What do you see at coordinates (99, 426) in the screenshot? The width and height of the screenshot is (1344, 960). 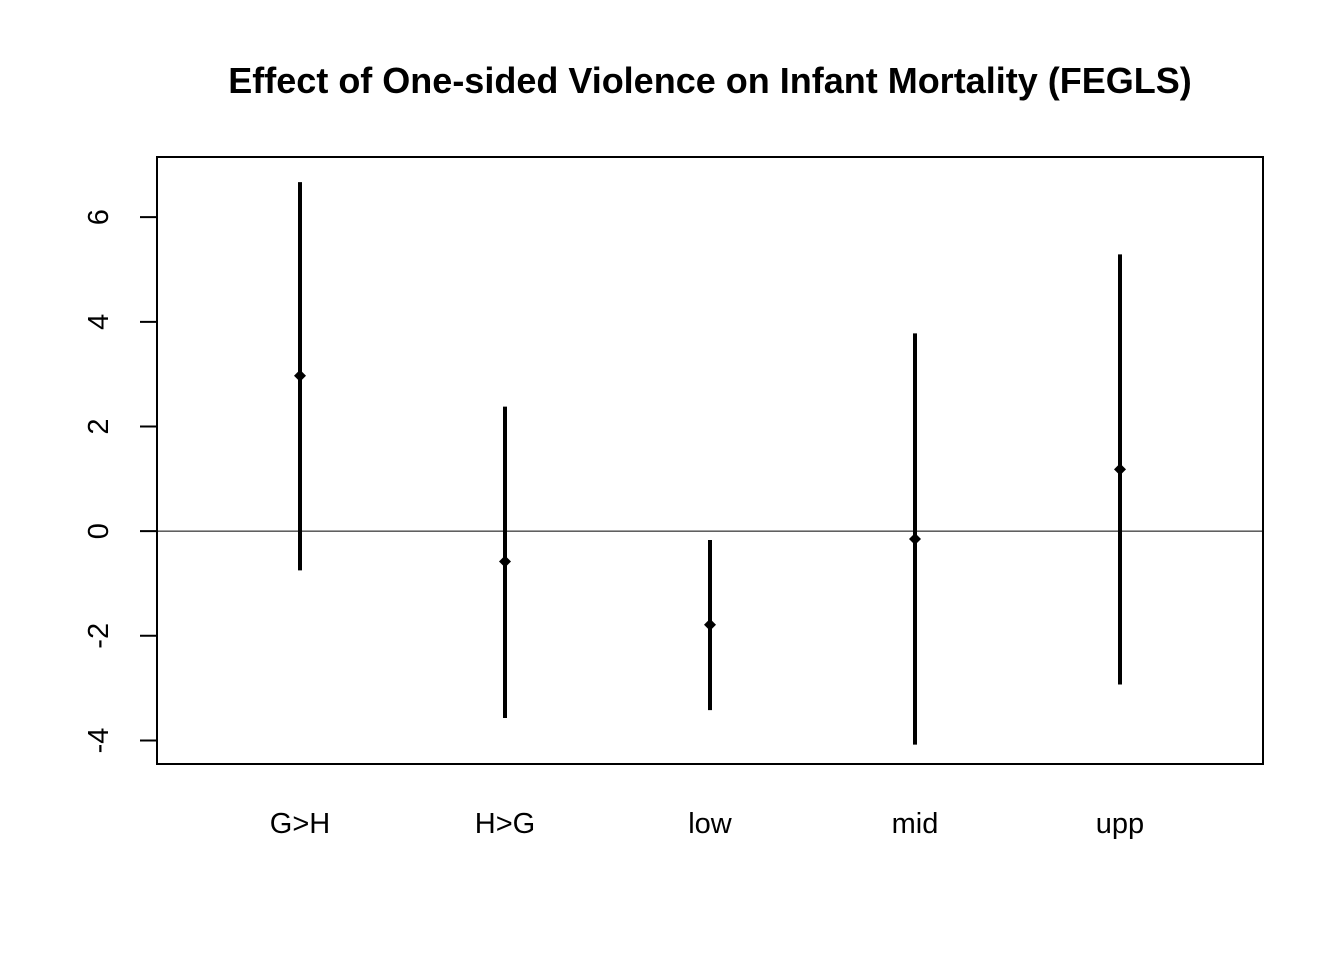 I see `y-tick-label: 2` at bounding box center [99, 426].